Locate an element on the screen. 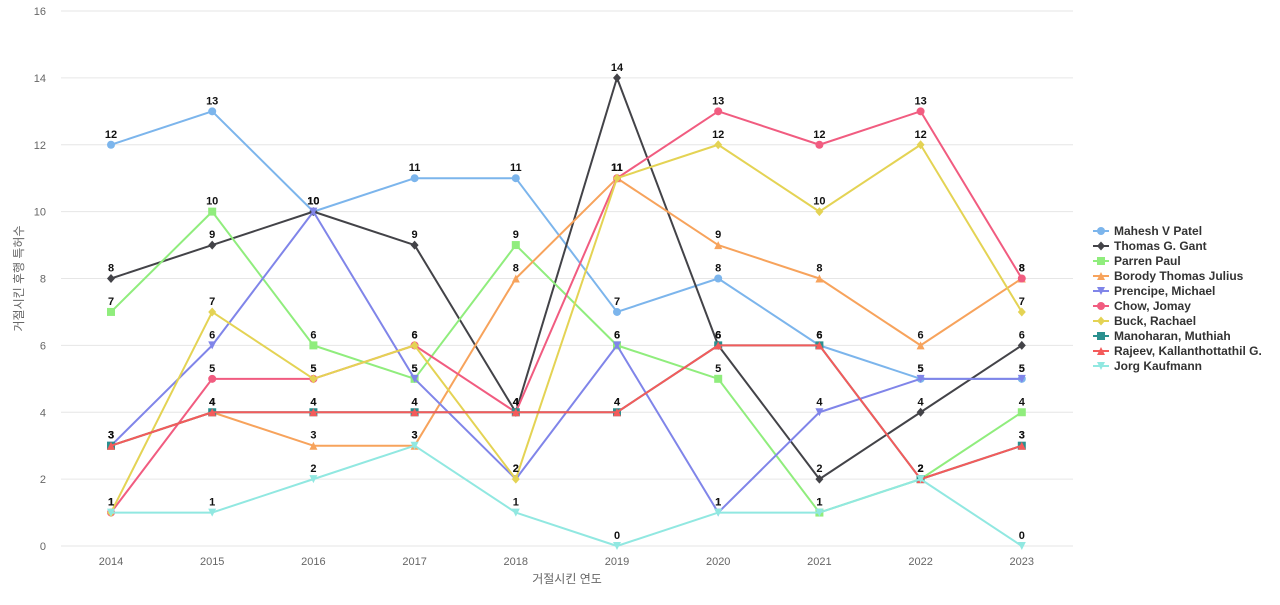 Image resolution: width=1280 pixels, height=605 pixels. legend-item: Parren Paul is located at coordinates (1137, 261).